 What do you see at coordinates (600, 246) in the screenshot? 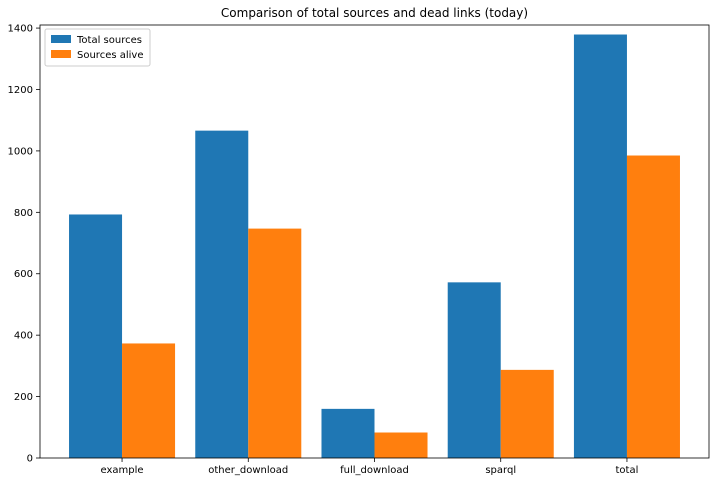
I see `bar-total-total-sources` at bounding box center [600, 246].